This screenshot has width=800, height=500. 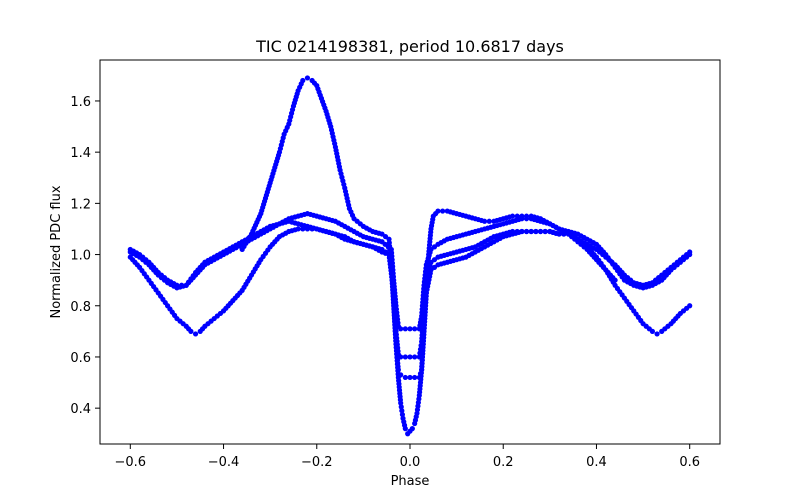 I want to click on x-tick-label: 0.4, so click(x=596, y=462).